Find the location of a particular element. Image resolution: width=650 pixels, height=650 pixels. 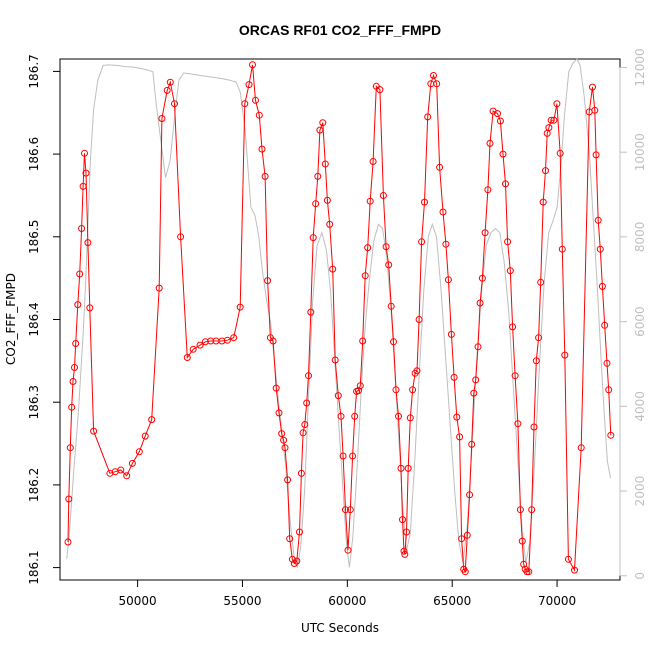

y2-tick-label: 6000 is located at coordinates (640, 321).